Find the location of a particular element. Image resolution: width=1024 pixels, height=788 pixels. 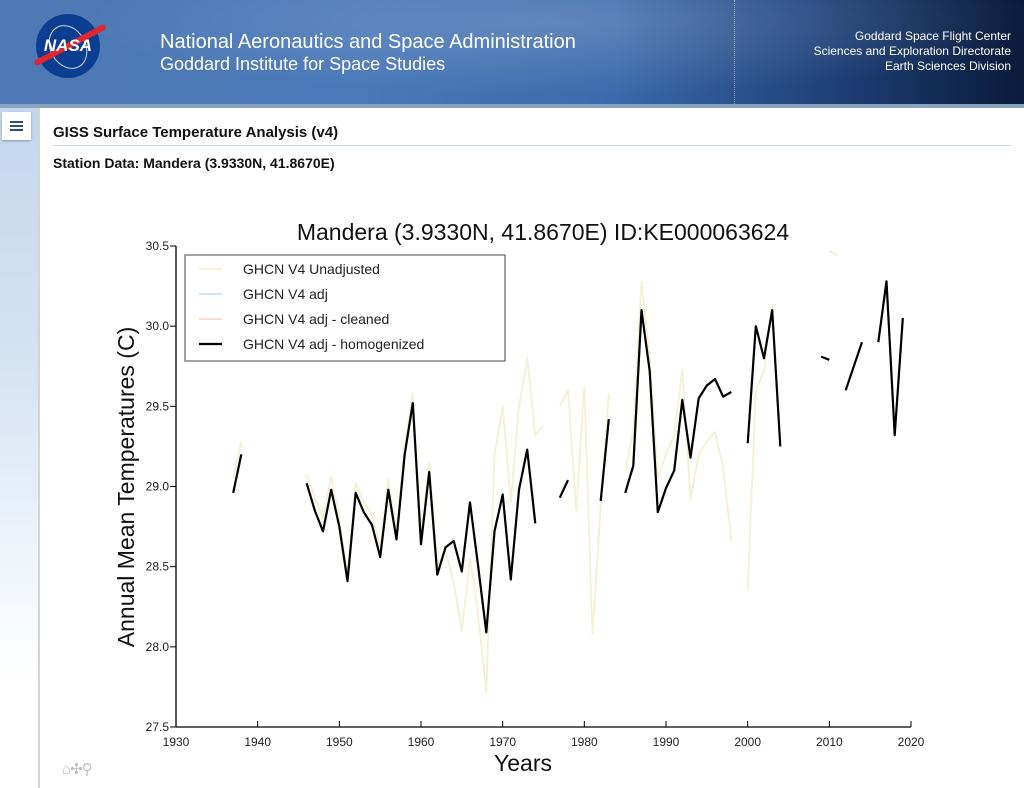

x-tick-label: 1990 is located at coordinates (666, 742).